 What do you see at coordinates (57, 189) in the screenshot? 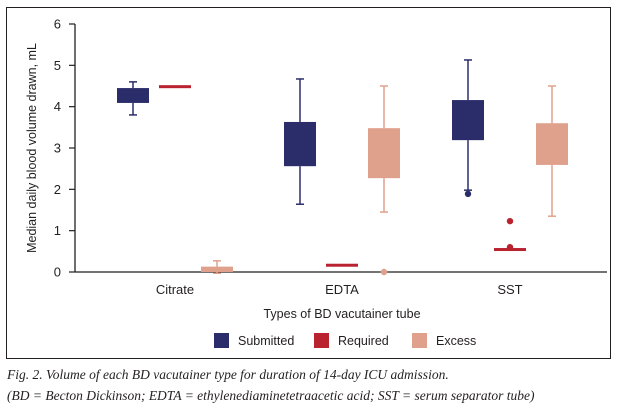
I see `y-tick-label: 2` at bounding box center [57, 189].